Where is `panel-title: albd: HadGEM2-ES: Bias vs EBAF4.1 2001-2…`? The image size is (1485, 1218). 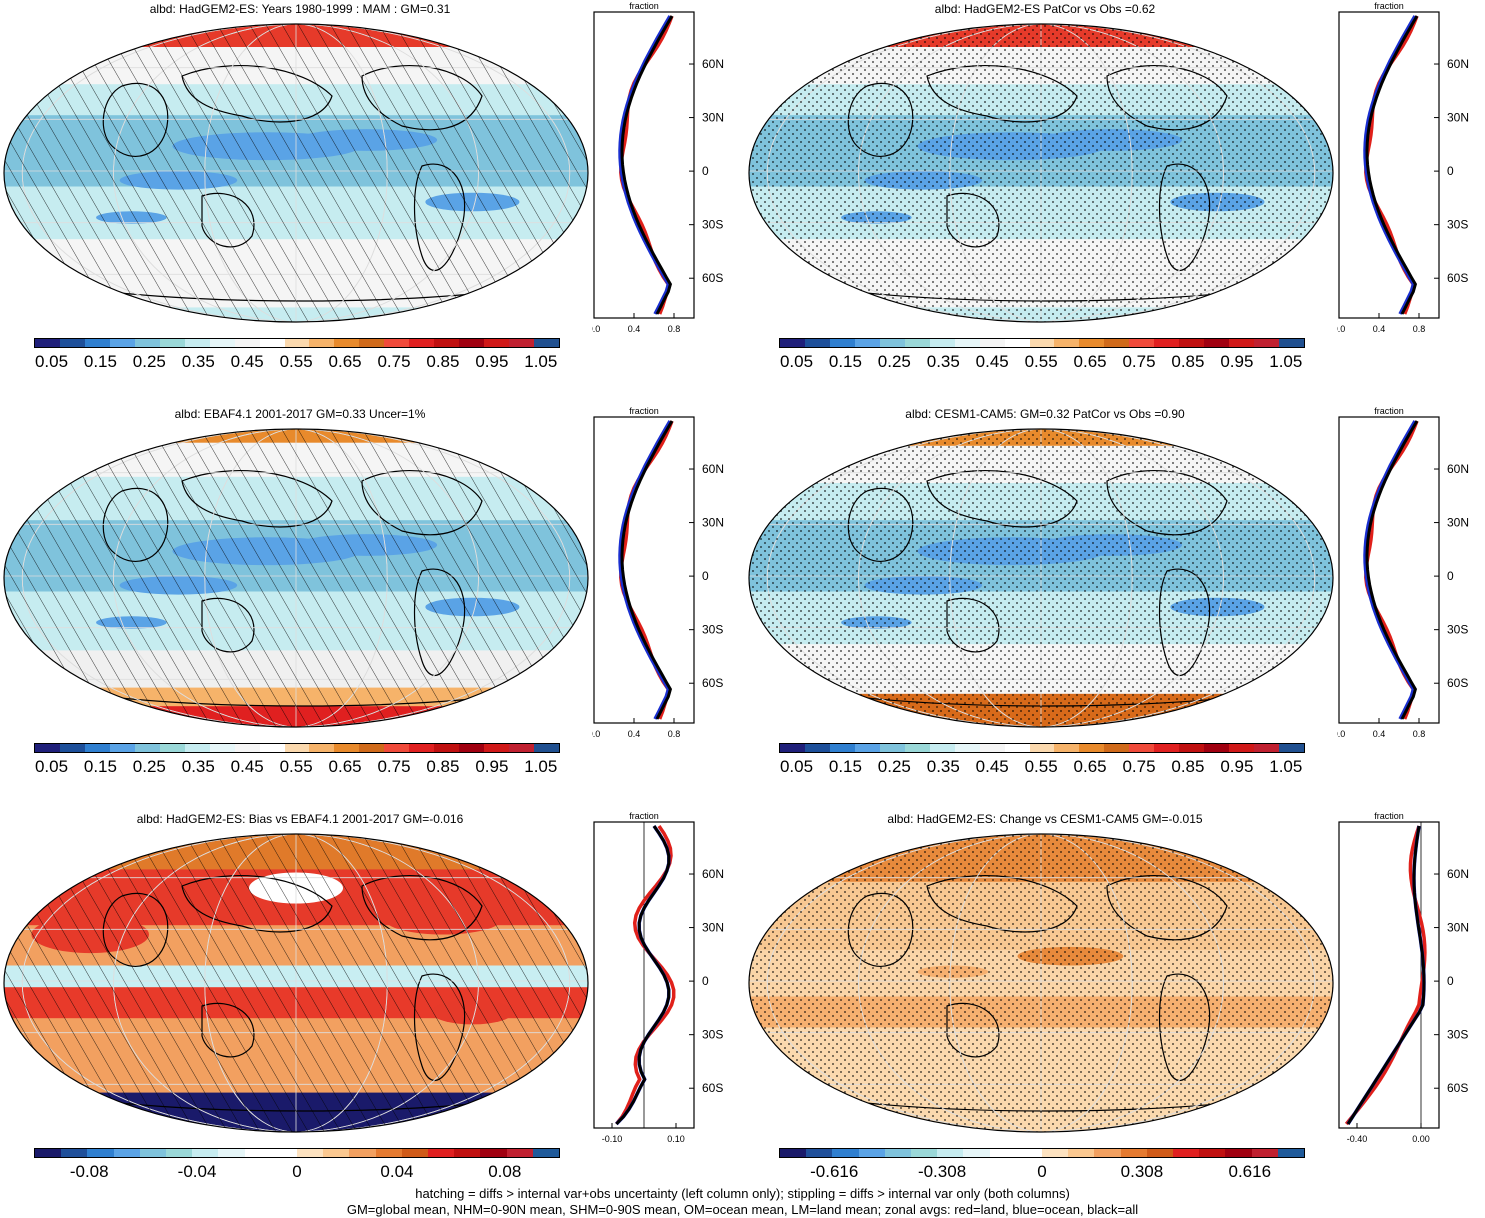 panel-title: albd: HadGEM2-ES: Bias vs EBAF4.1 2001-2… is located at coordinates (300, 819).